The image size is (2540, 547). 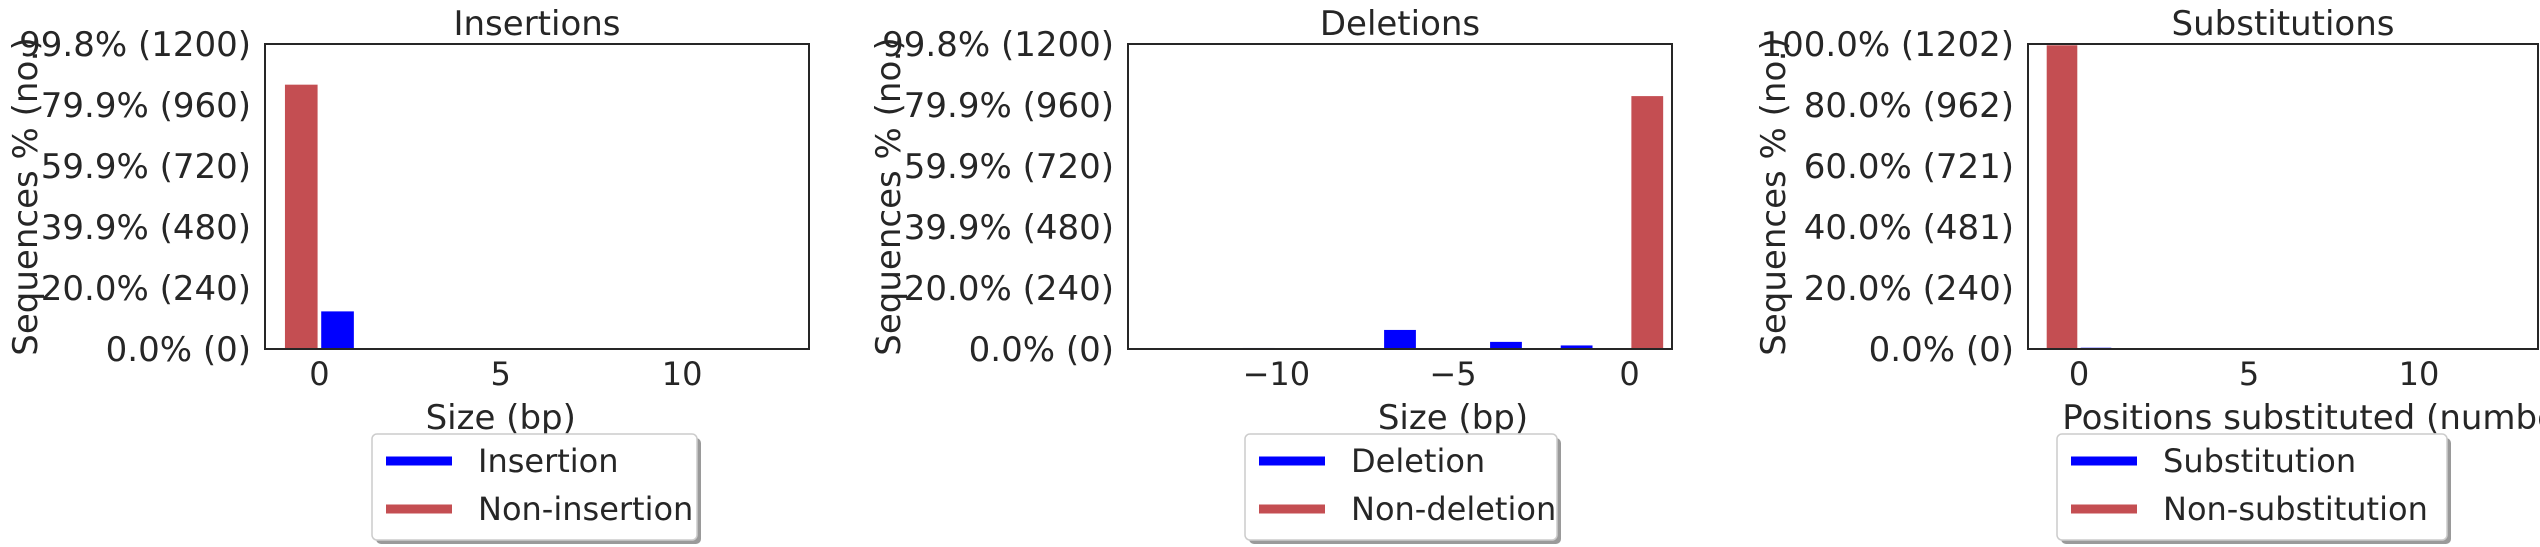 What do you see at coordinates (536, 24) in the screenshot?
I see `chart-title: Insertions` at bounding box center [536, 24].